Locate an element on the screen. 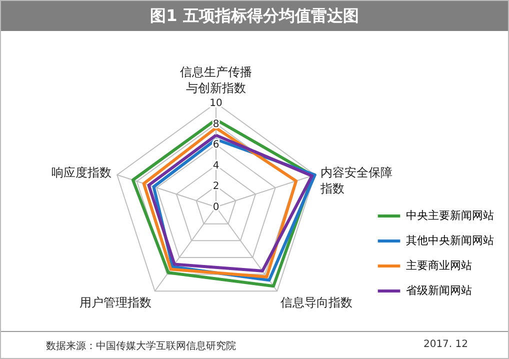 This screenshot has height=359, width=509. spoke-label: 内容安全保障指数 is located at coordinates (356, 180).